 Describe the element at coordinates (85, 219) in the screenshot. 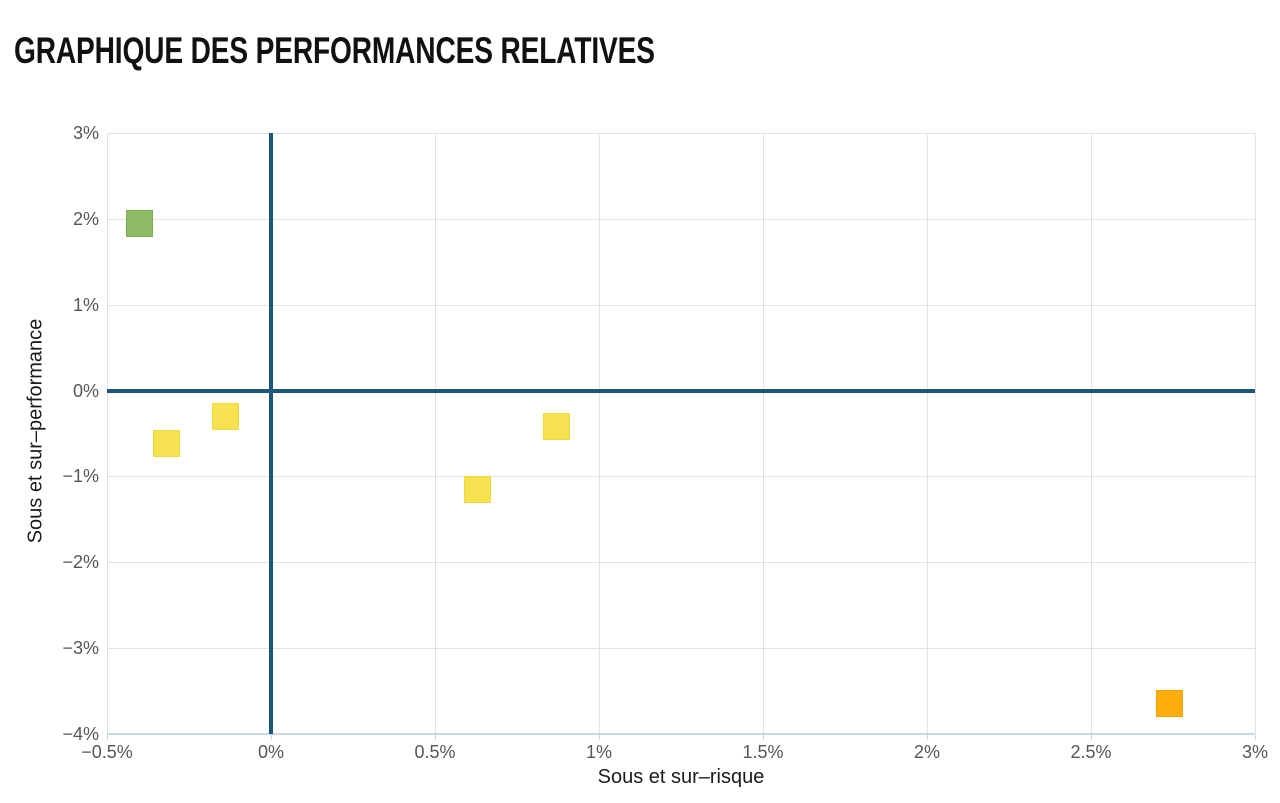

I see `y-tick-label: 2%` at that location.